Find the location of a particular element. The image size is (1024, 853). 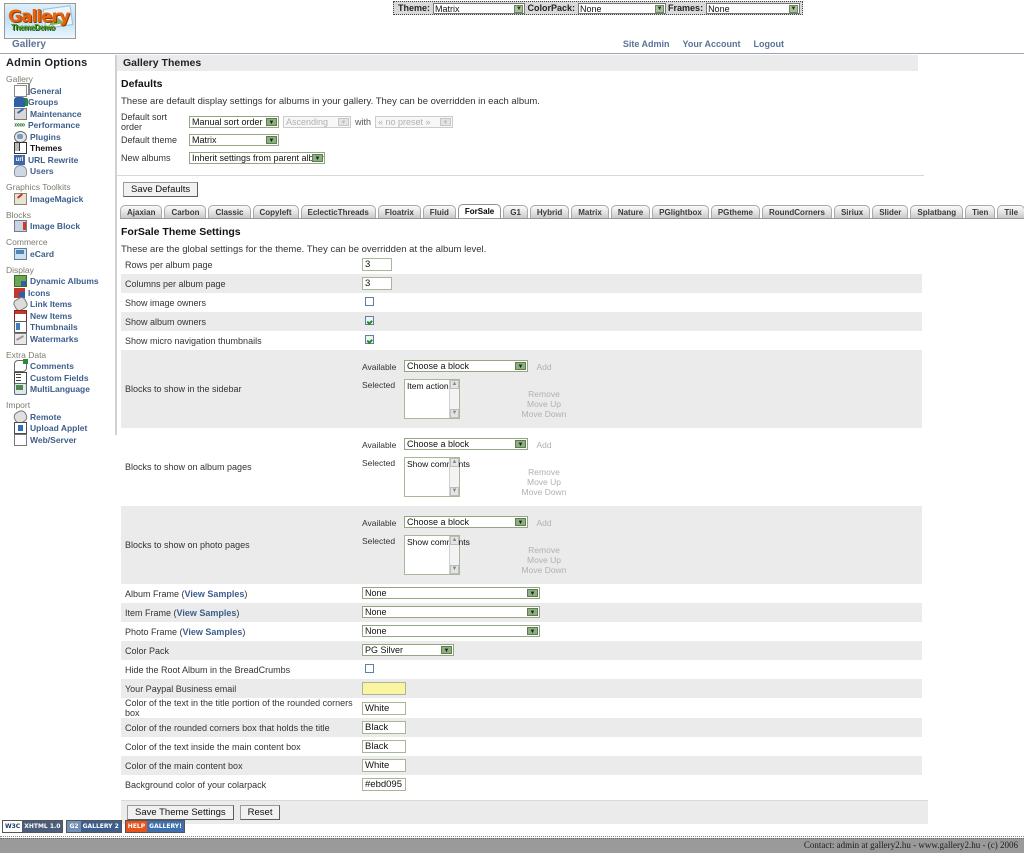

sidebar-item-plugins: Plugins is located at coordinates (64, 136).